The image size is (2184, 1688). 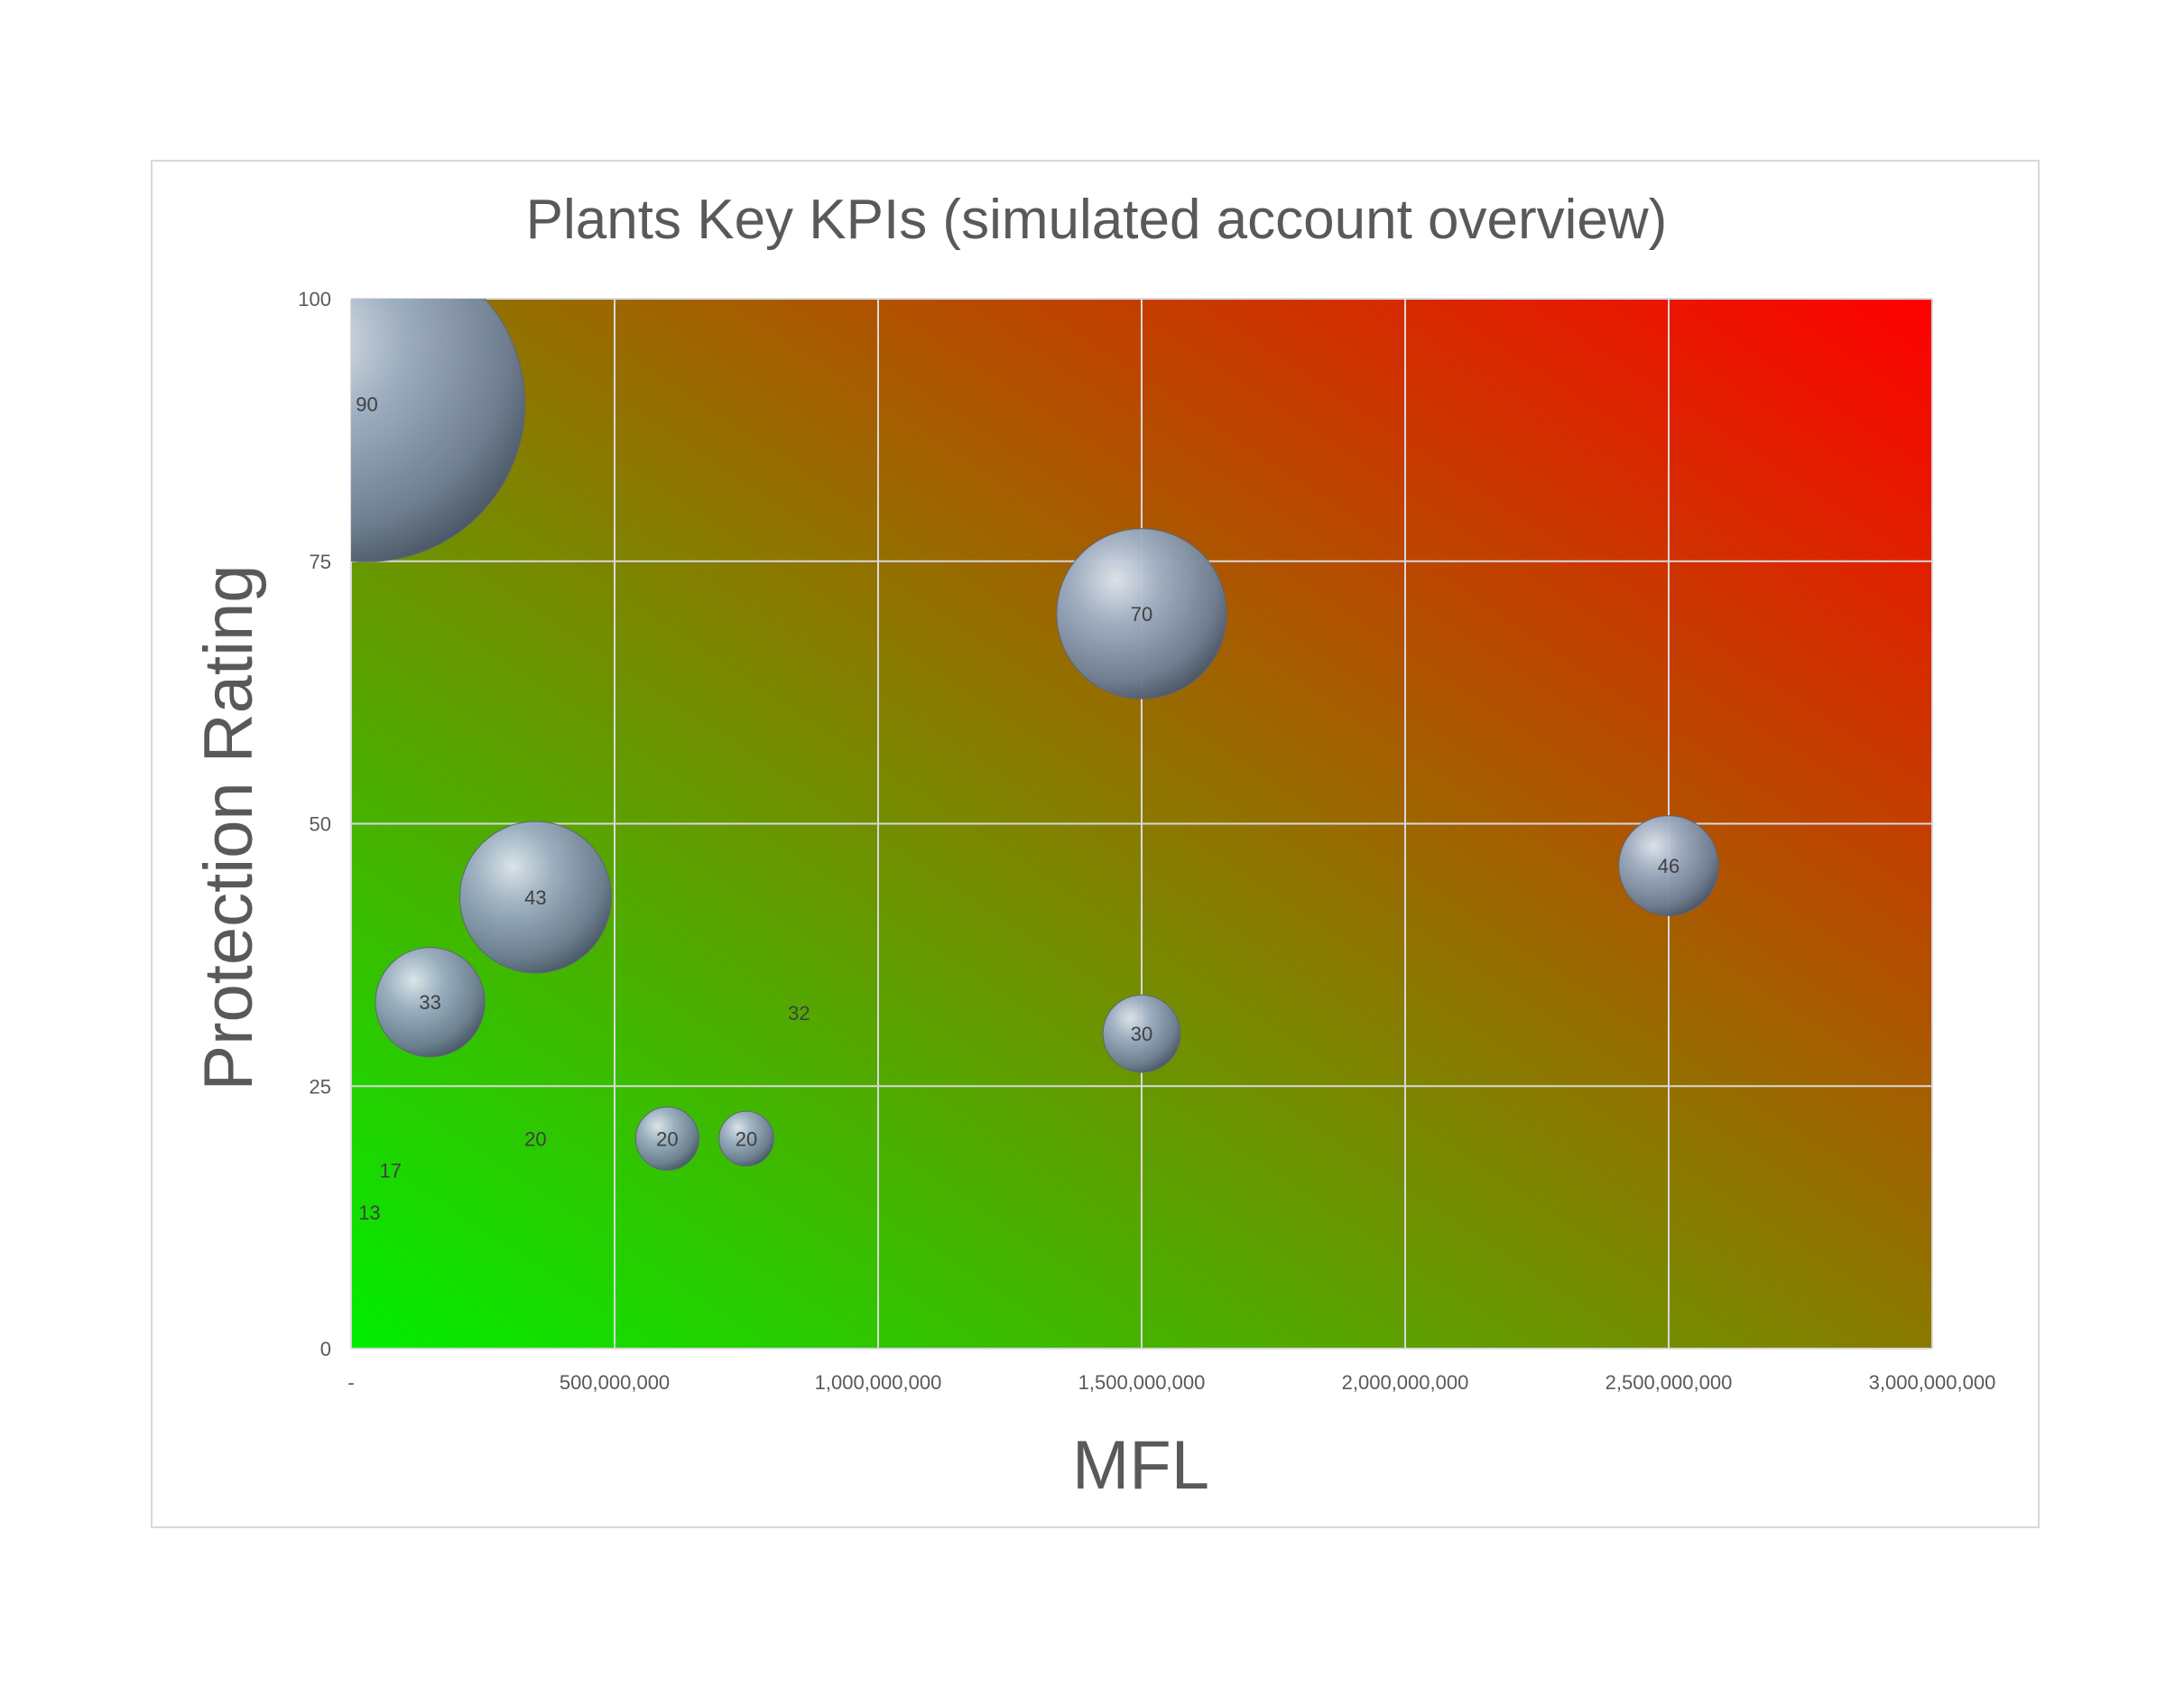 I want to click on x-tick-label: 500,000,000, so click(x=615, y=1383).